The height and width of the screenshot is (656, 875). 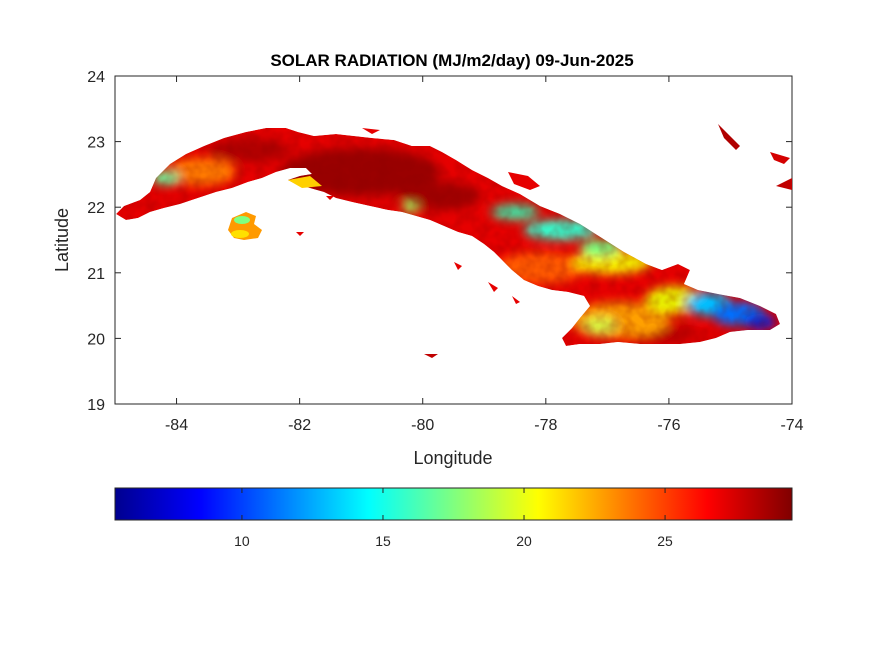 What do you see at coordinates (453, 504) in the screenshot?
I see `colorbar` at bounding box center [453, 504].